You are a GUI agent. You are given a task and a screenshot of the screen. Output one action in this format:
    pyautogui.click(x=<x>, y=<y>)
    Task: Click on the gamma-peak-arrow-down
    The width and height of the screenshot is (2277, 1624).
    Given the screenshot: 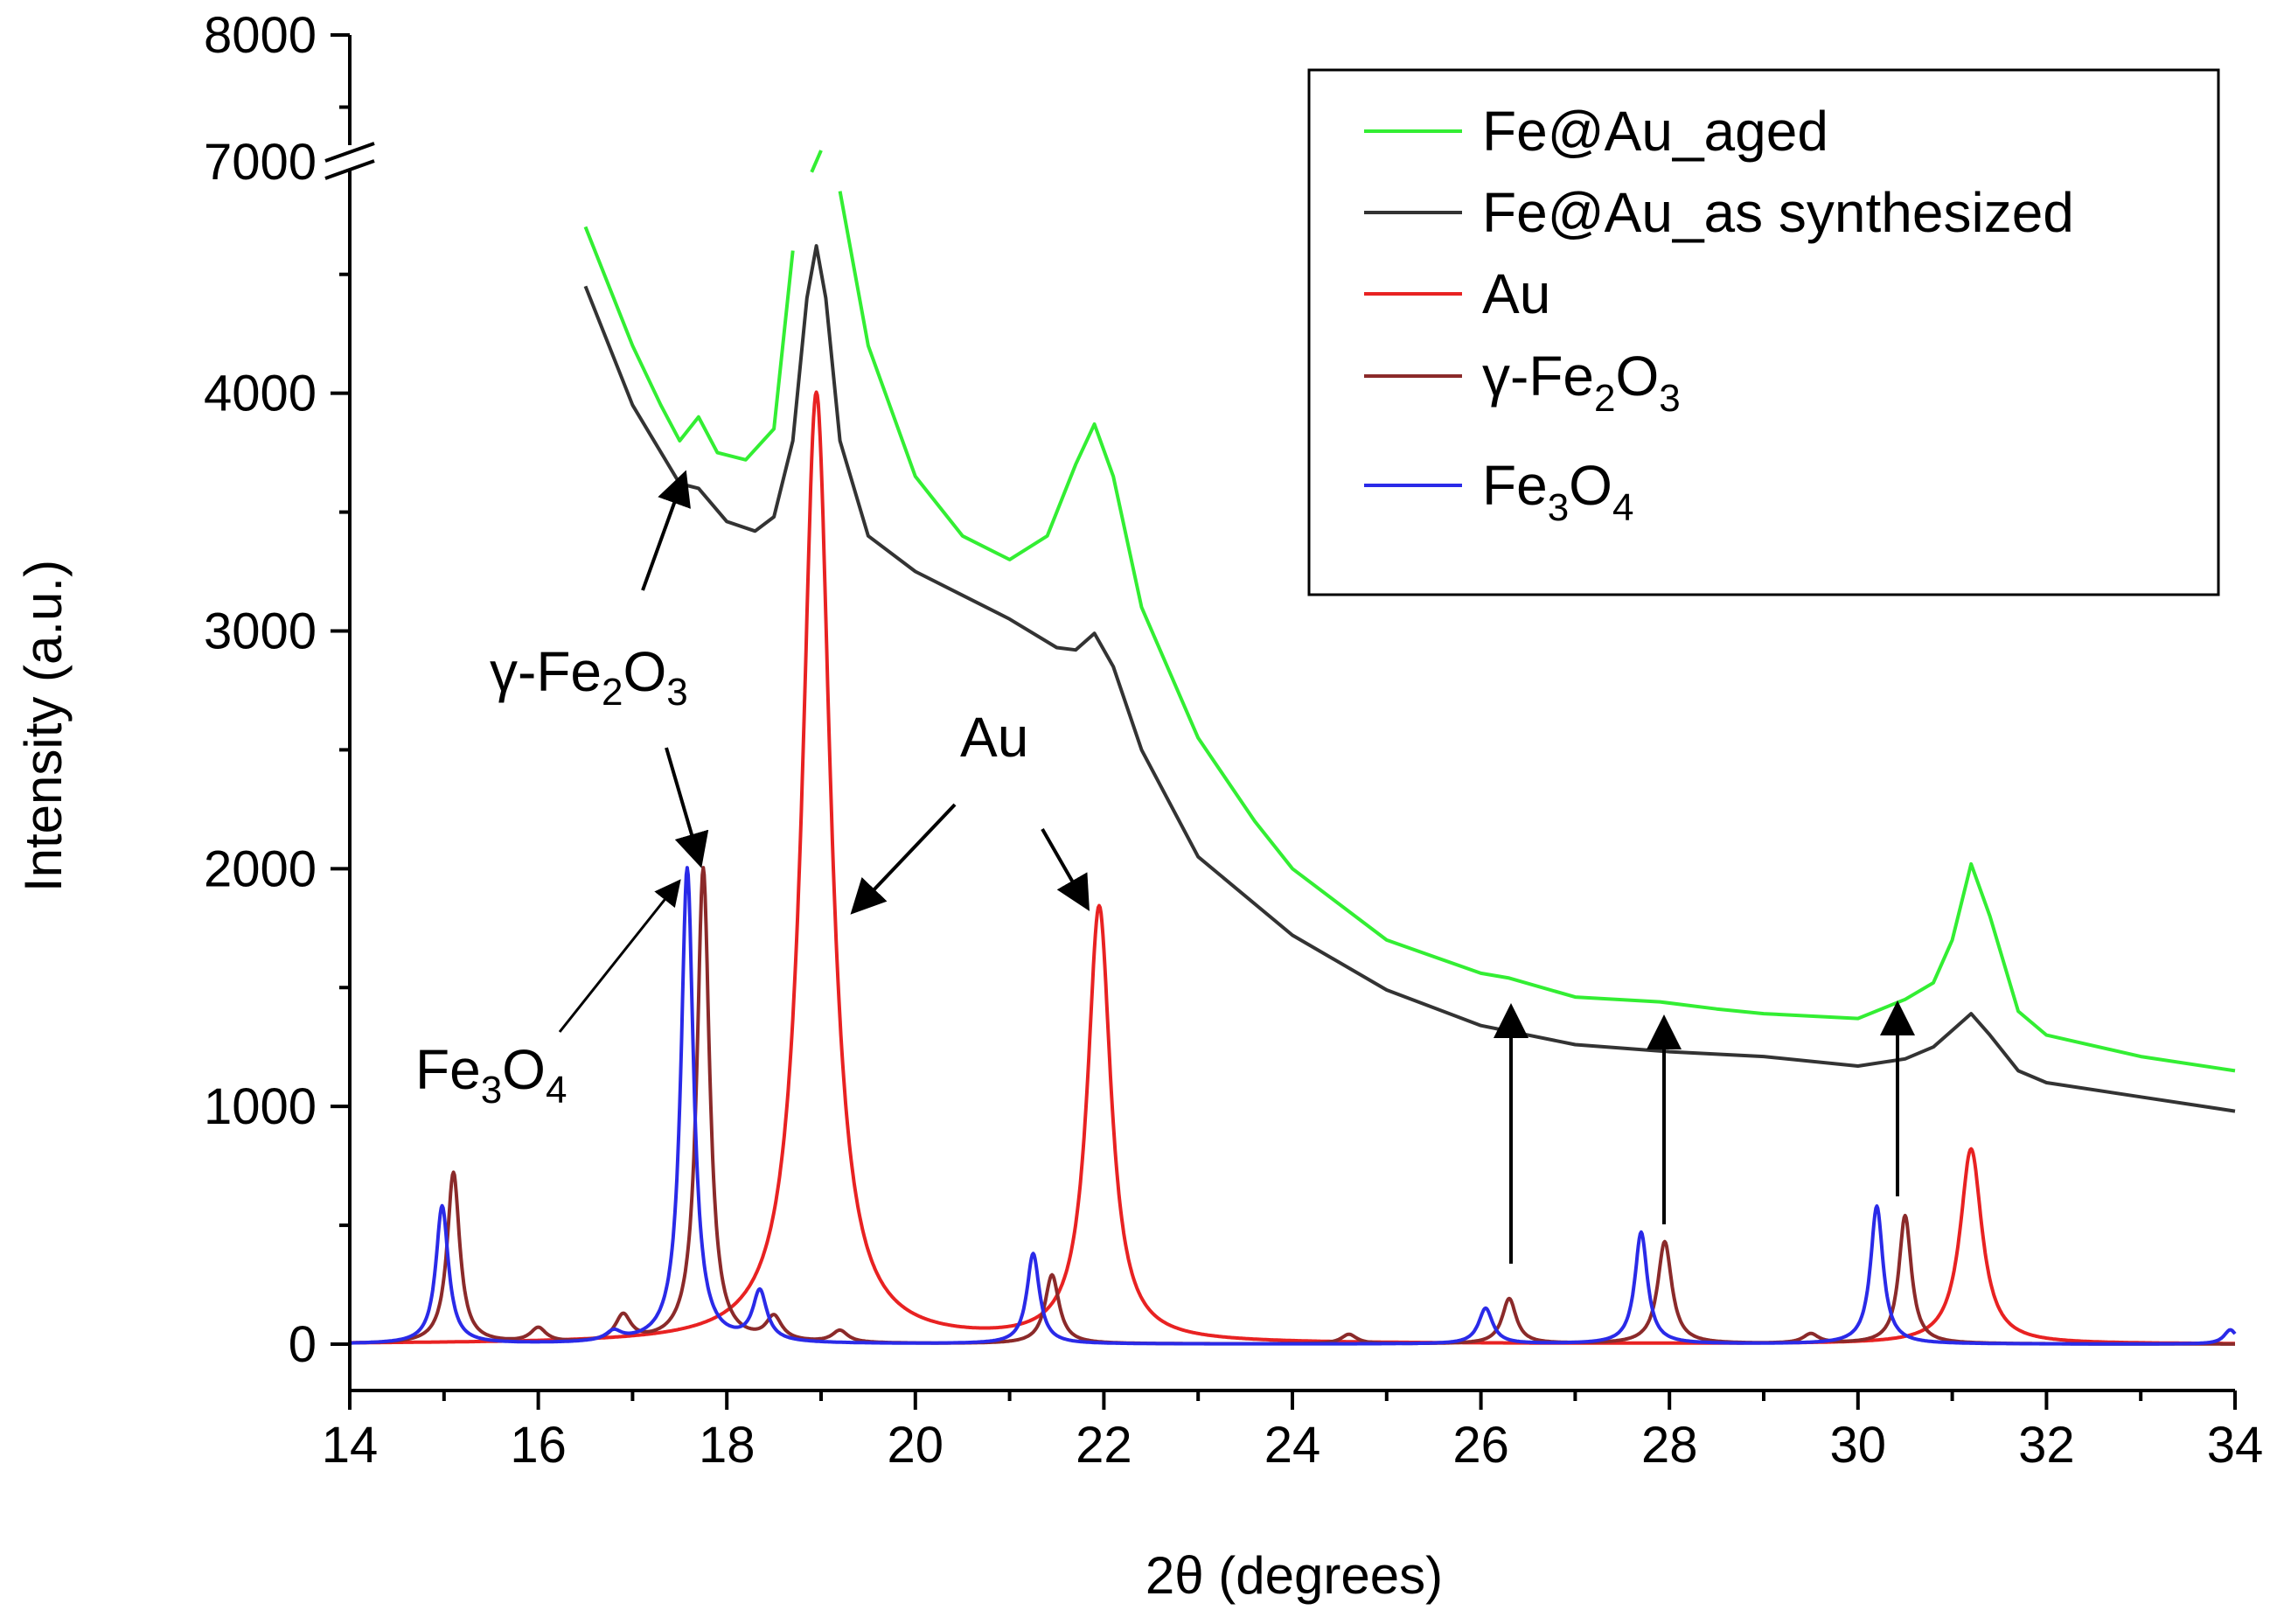 What is the action you would take?
    pyautogui.click(x=687, y=807)
    